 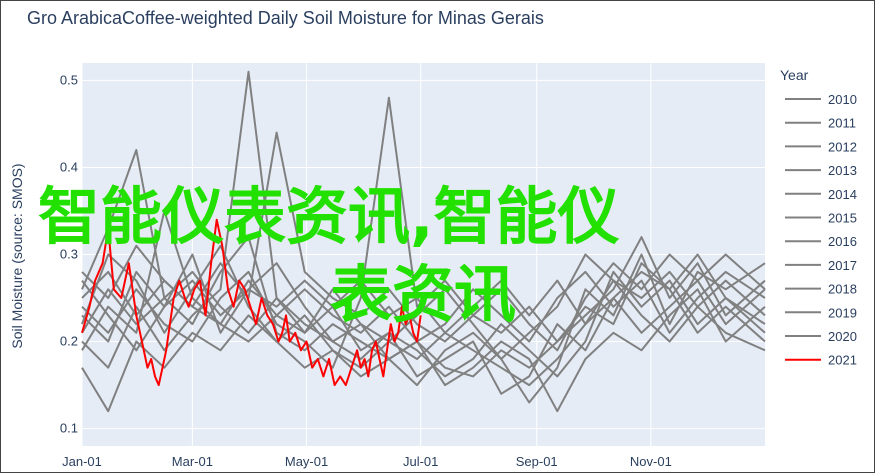 I want to click on legend-label: 2012, so click(x=842, y=146).